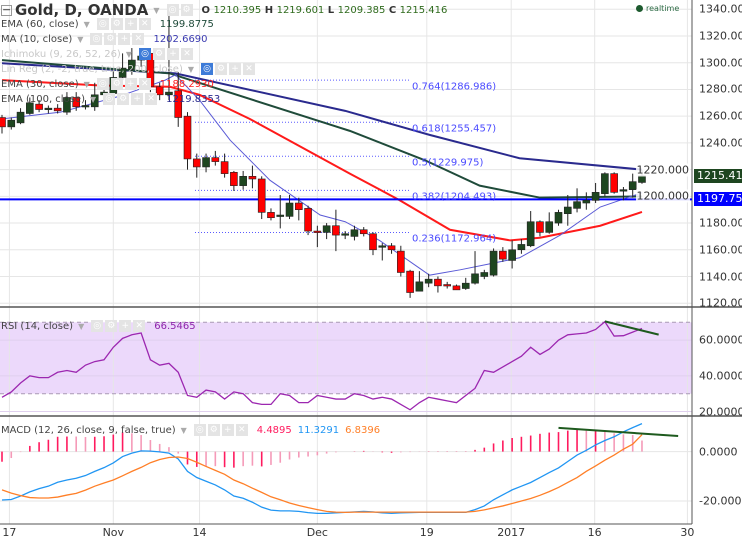 The image size is (742, 539). Describe the element at coordinates (193, 99) in the screenshot. I see `indicator-value: 1219.8353` at that location.